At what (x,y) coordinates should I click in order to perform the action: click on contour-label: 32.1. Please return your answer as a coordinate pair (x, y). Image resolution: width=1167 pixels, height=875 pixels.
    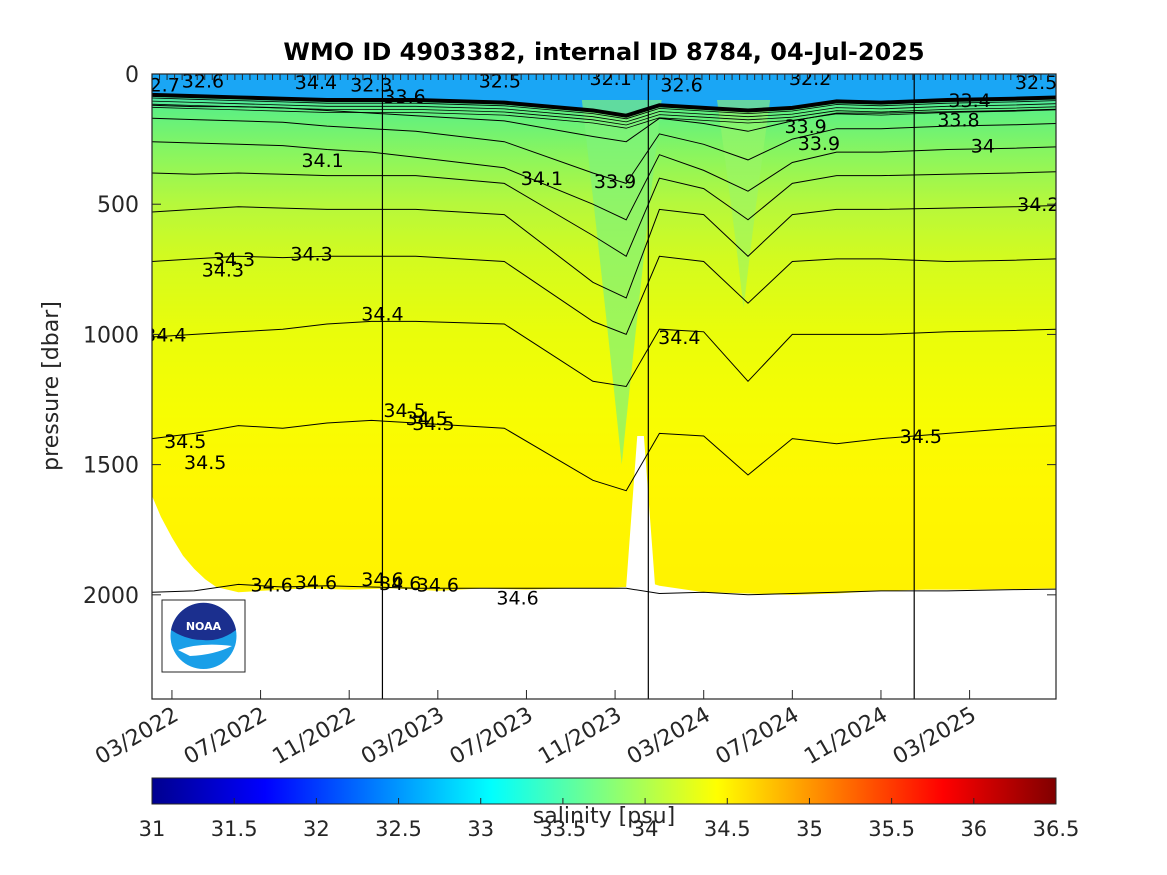
    Looking at the image, I should click on (610, 79).